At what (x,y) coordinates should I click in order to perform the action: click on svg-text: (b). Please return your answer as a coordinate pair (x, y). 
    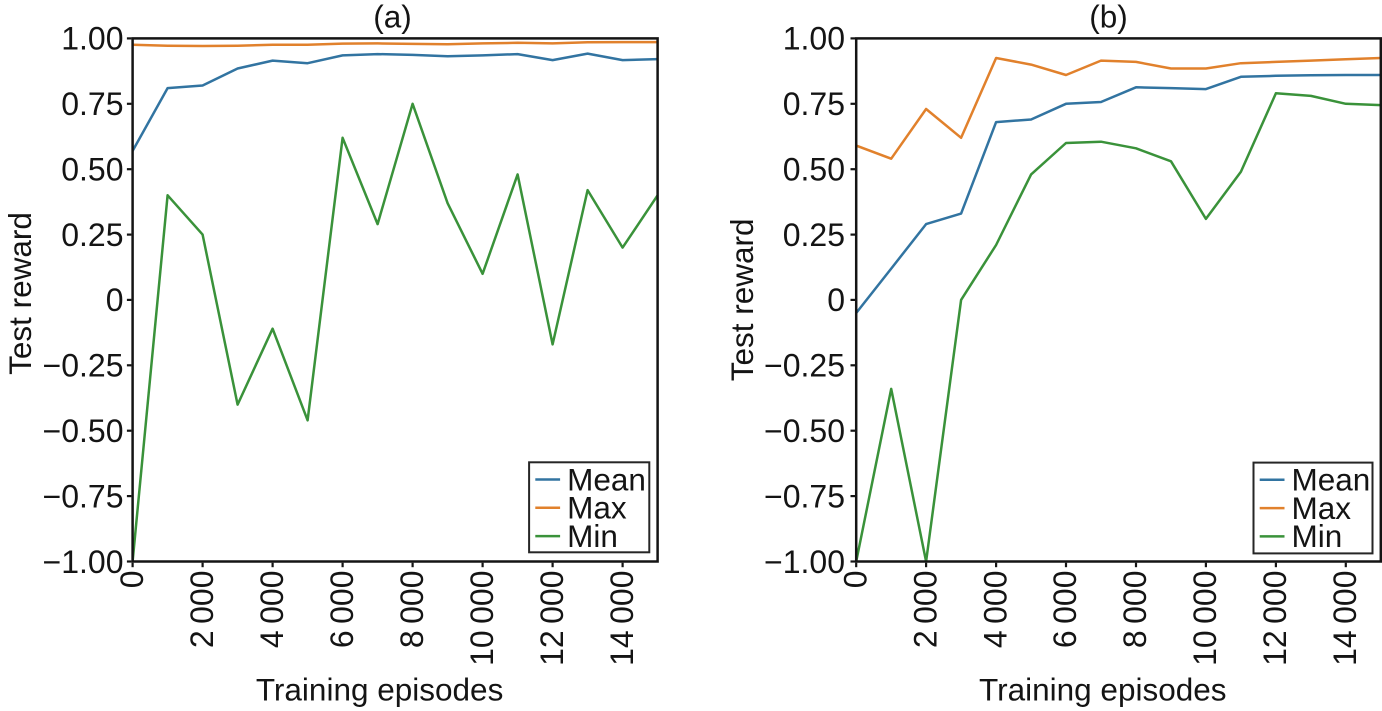
    Looking at the image, I should click on (1108, 17).